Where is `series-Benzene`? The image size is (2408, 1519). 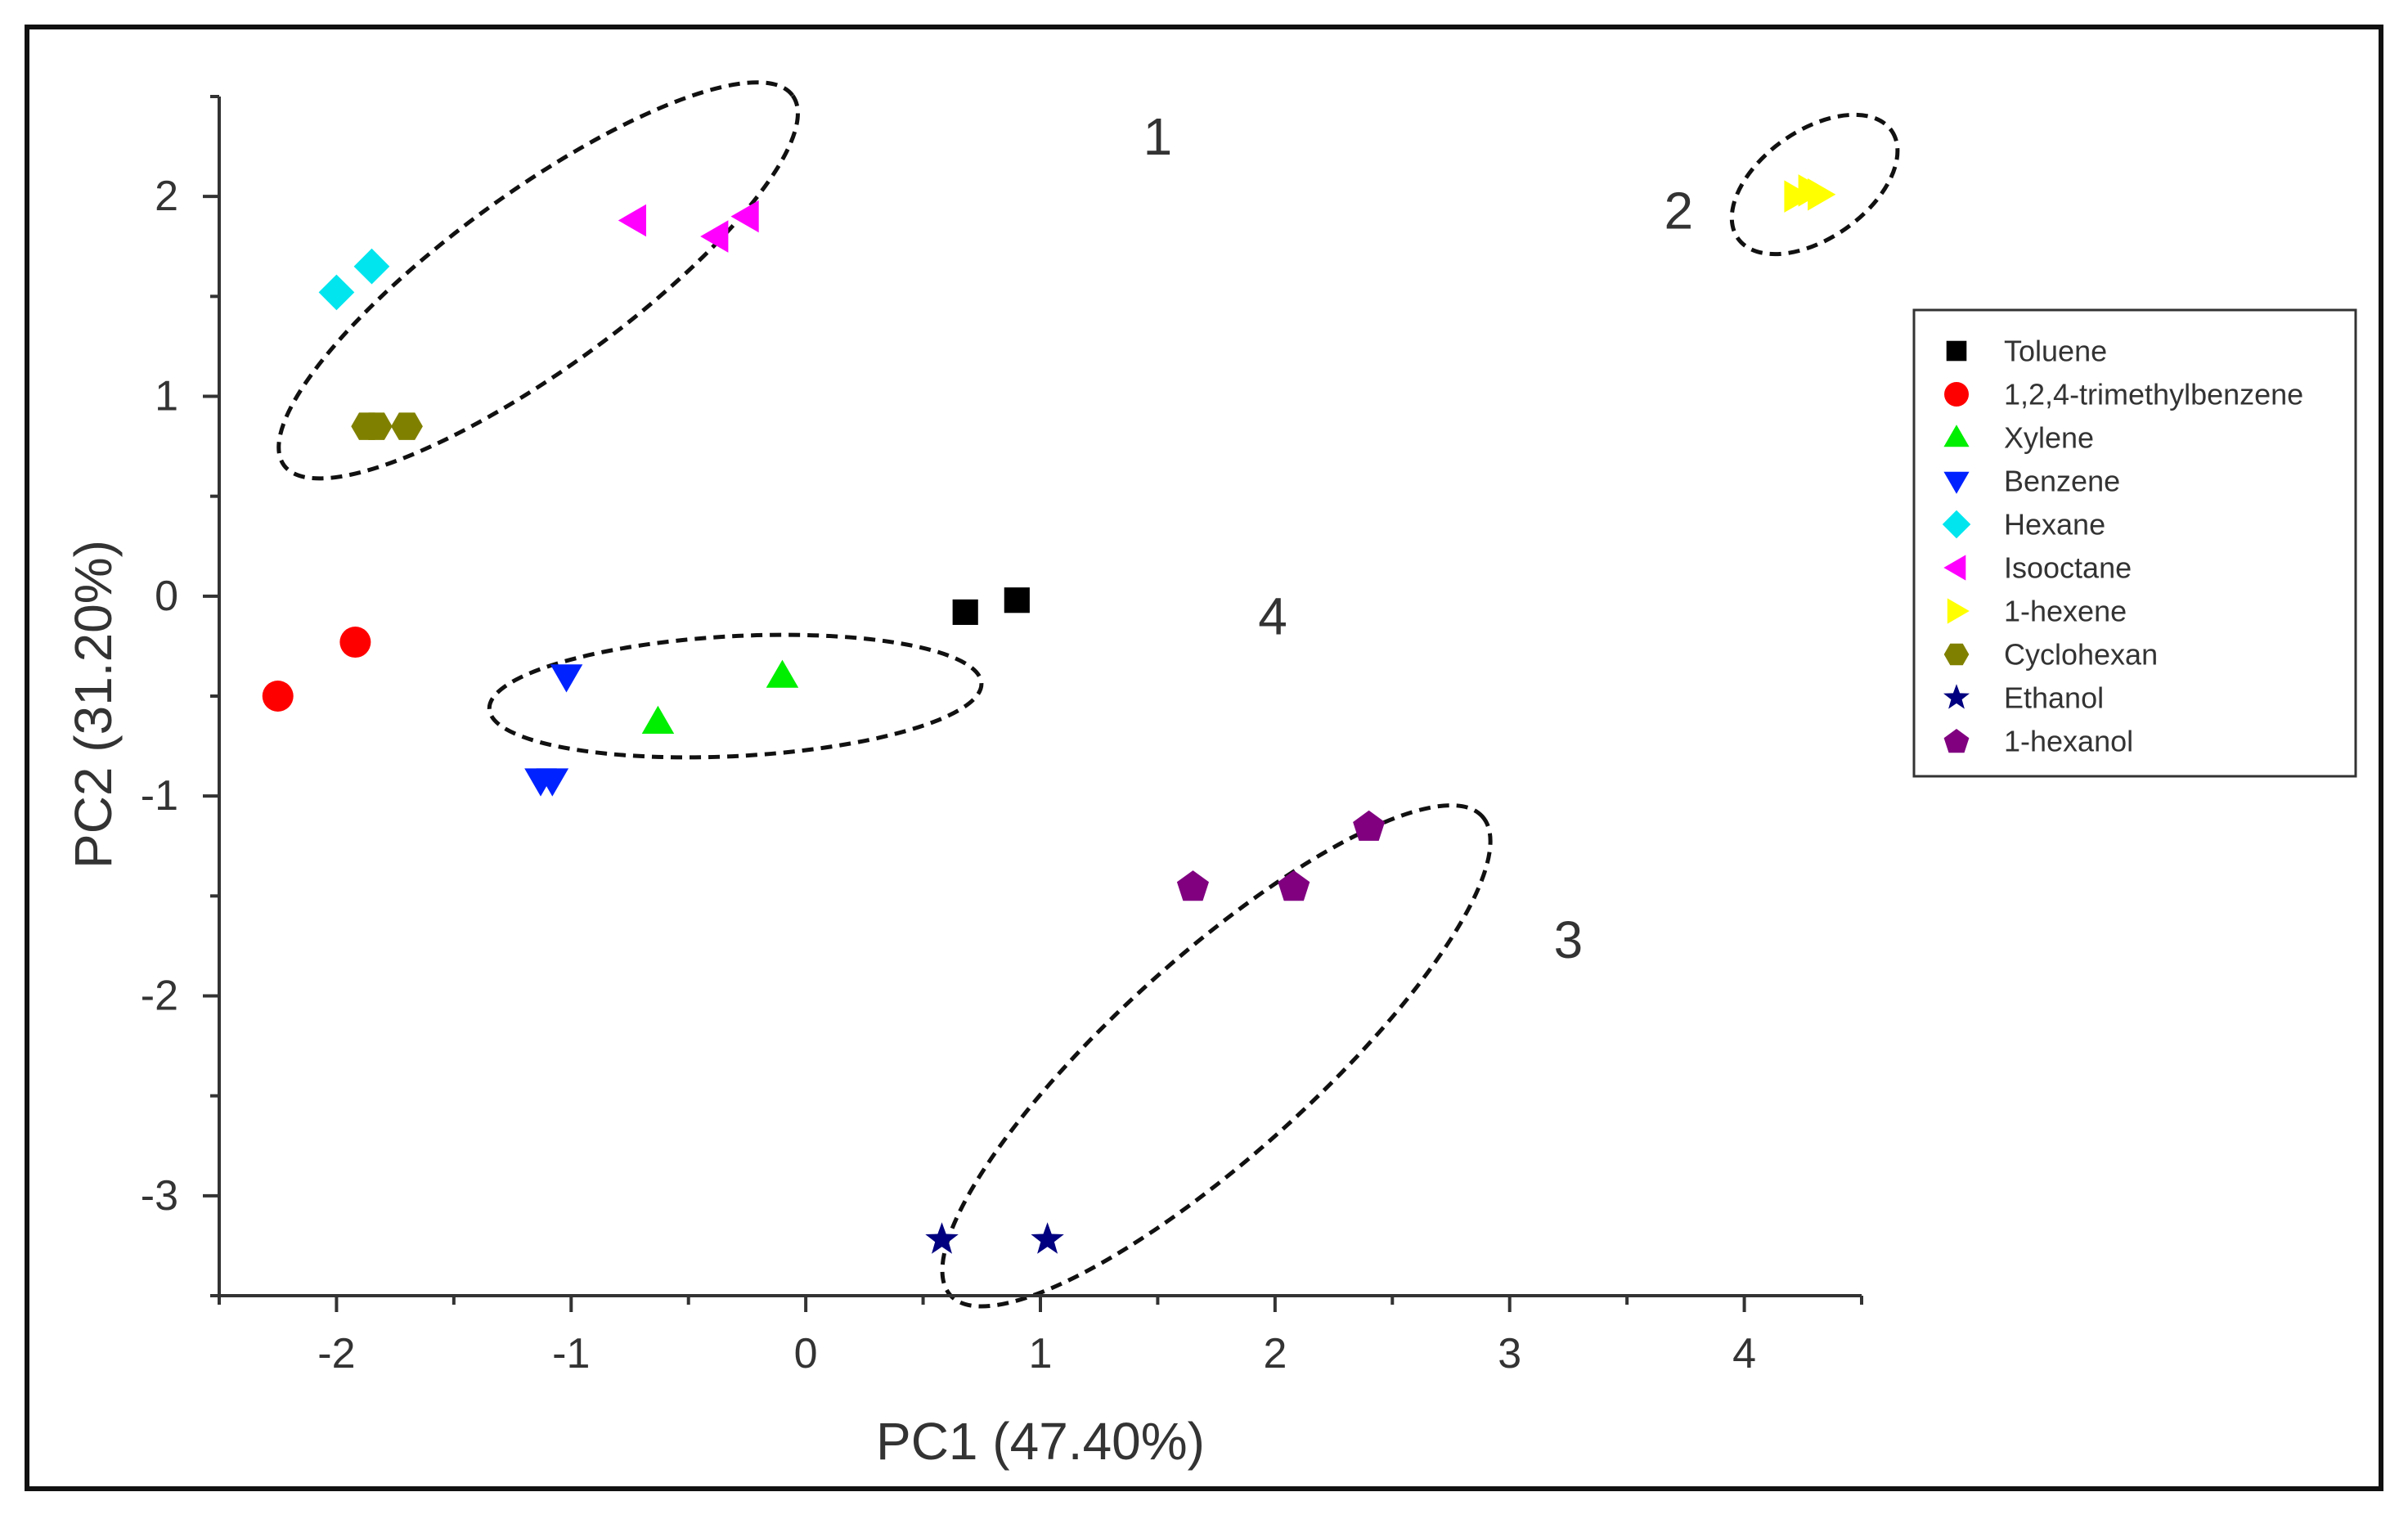
series-Benzene is located at coordinates (553, 730).